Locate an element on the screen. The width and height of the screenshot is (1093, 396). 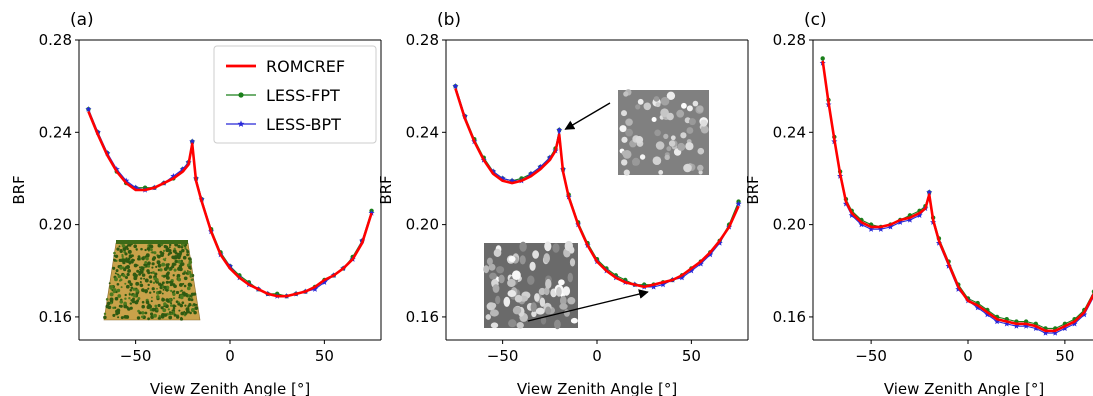
panel-a-xlabel: View Zenith Angle [°] is located at coordinates (230, 388).